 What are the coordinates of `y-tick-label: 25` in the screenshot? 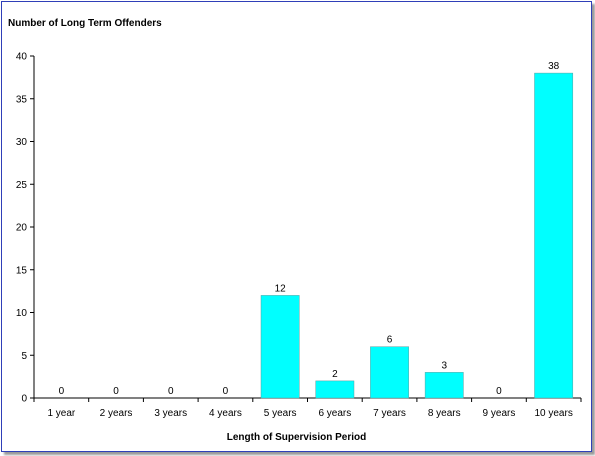 It's located at (22, 185).